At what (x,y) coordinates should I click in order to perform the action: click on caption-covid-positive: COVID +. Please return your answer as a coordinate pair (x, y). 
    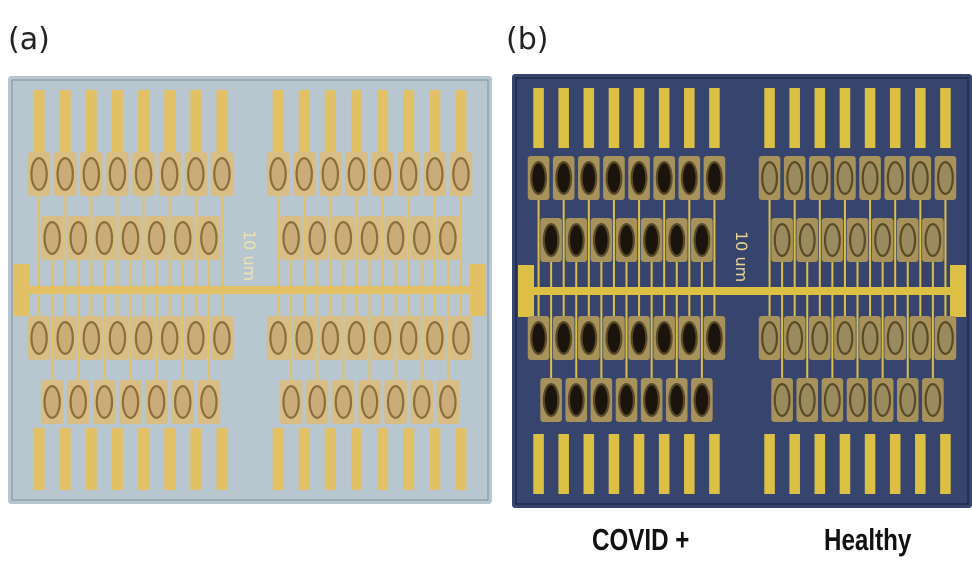
    Looking at the image, I should click on (641, 539).